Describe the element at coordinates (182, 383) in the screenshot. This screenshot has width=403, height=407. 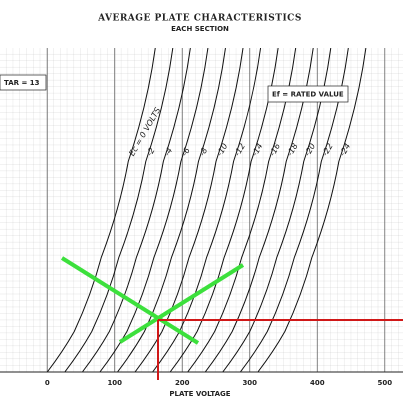
I see `x-tick-label: 200` at that location.